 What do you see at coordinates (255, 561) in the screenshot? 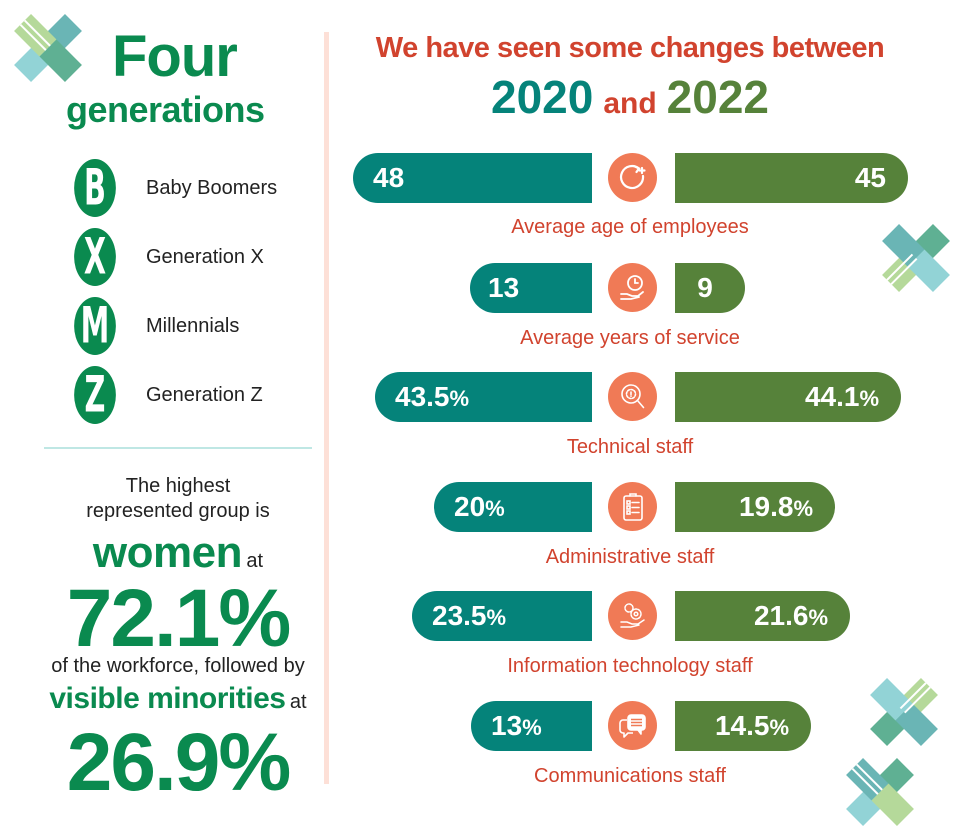
I see `stat-at1: at` at bounding box center [255, 561].